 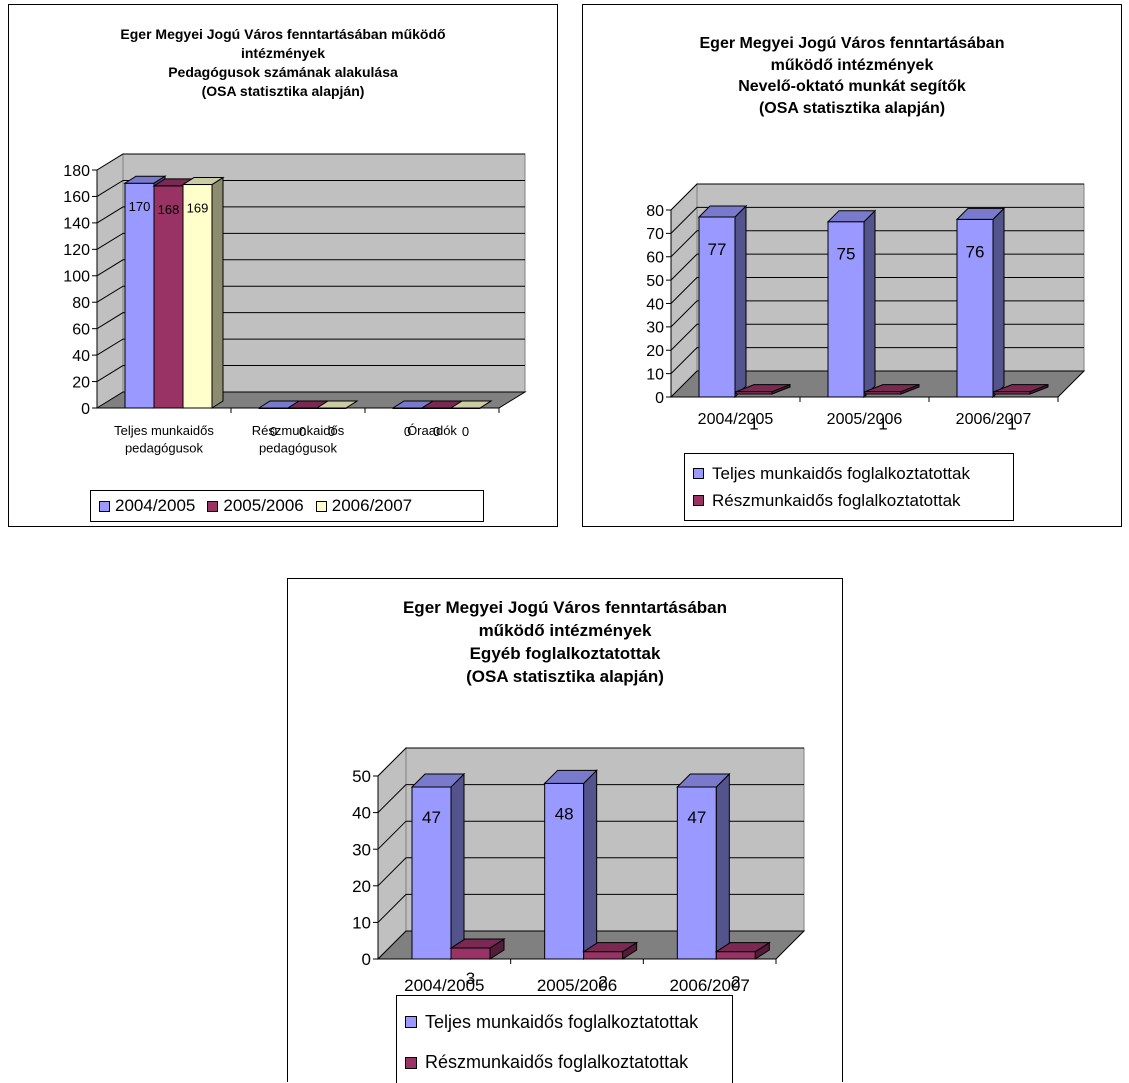 What do you see at coordinates (846, 254) in the screenshot?
I see `data-label: 75` at bounding box center [846, 254].